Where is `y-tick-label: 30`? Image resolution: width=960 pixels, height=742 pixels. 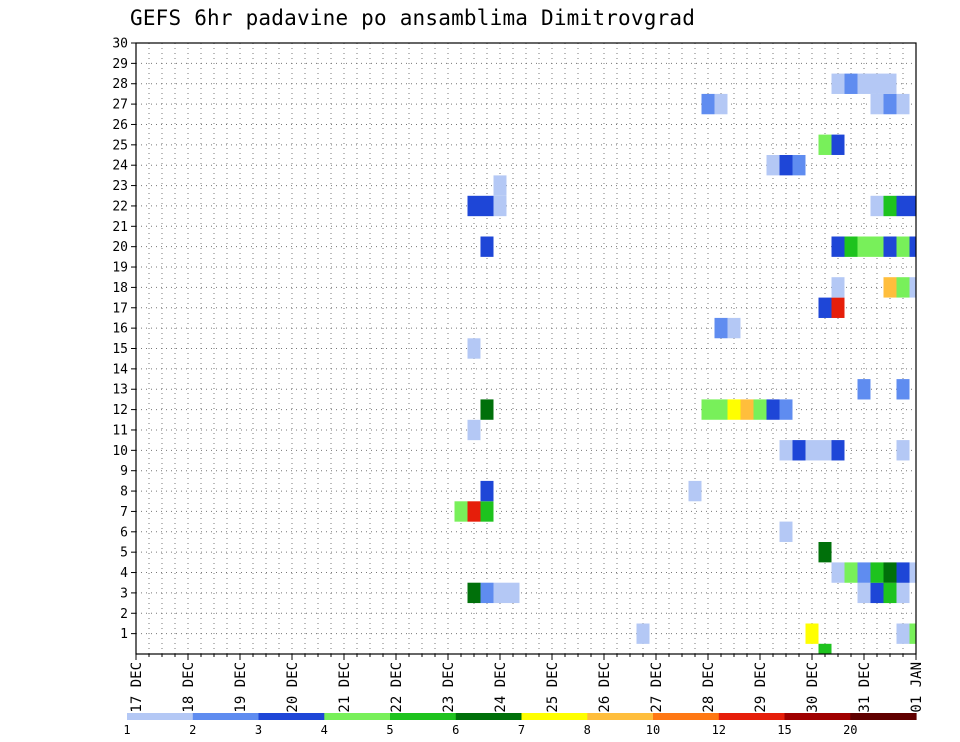 y-tick-label: 30 is located at coordinates (120, 44).